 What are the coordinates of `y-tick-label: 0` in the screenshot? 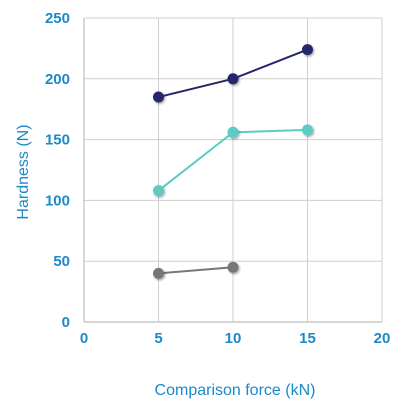 It's located at (66, 322).